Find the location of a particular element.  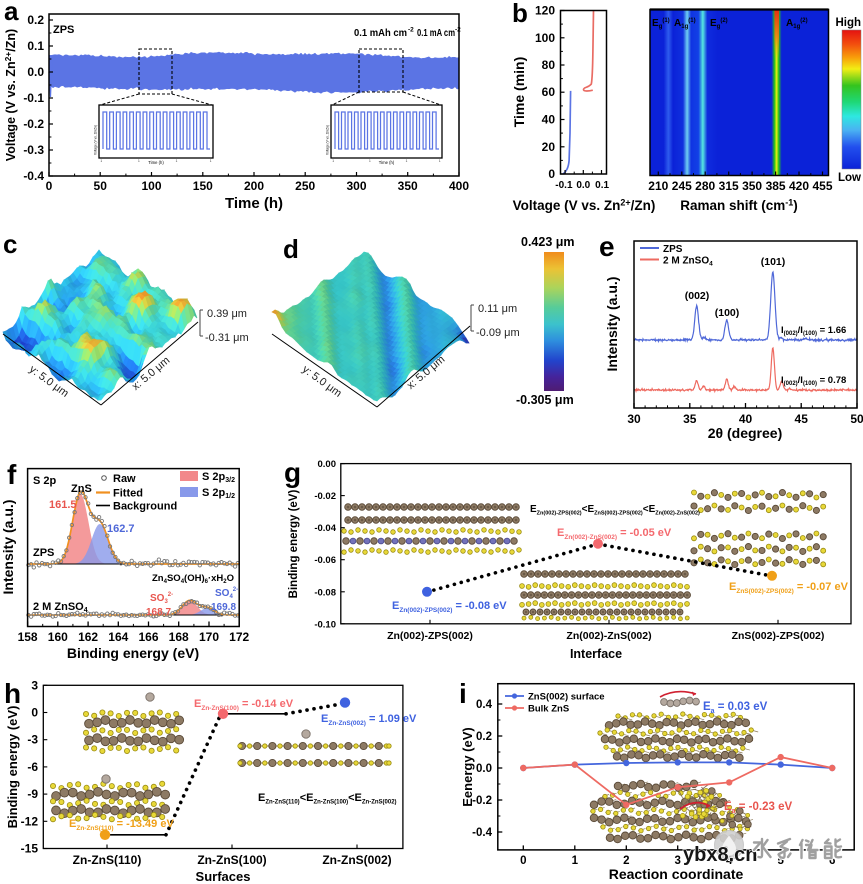

svg-text: 0.1 mAh cm is located at coordinates (380, 33).